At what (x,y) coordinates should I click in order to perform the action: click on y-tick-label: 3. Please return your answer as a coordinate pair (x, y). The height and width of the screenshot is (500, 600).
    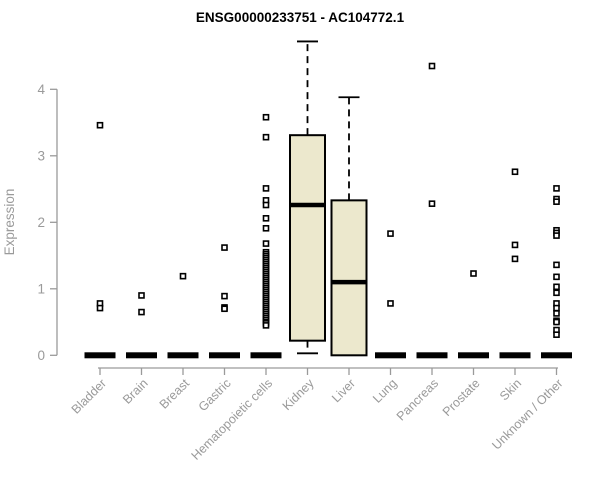
    Looking at the image, I should click on (41, 155).